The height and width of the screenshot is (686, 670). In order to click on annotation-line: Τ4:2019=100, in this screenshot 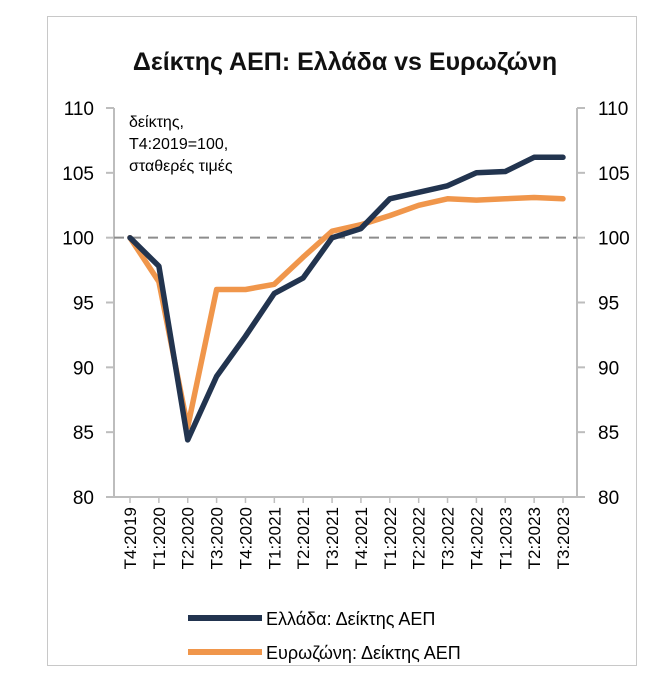, I will do `click(178, 144)`.